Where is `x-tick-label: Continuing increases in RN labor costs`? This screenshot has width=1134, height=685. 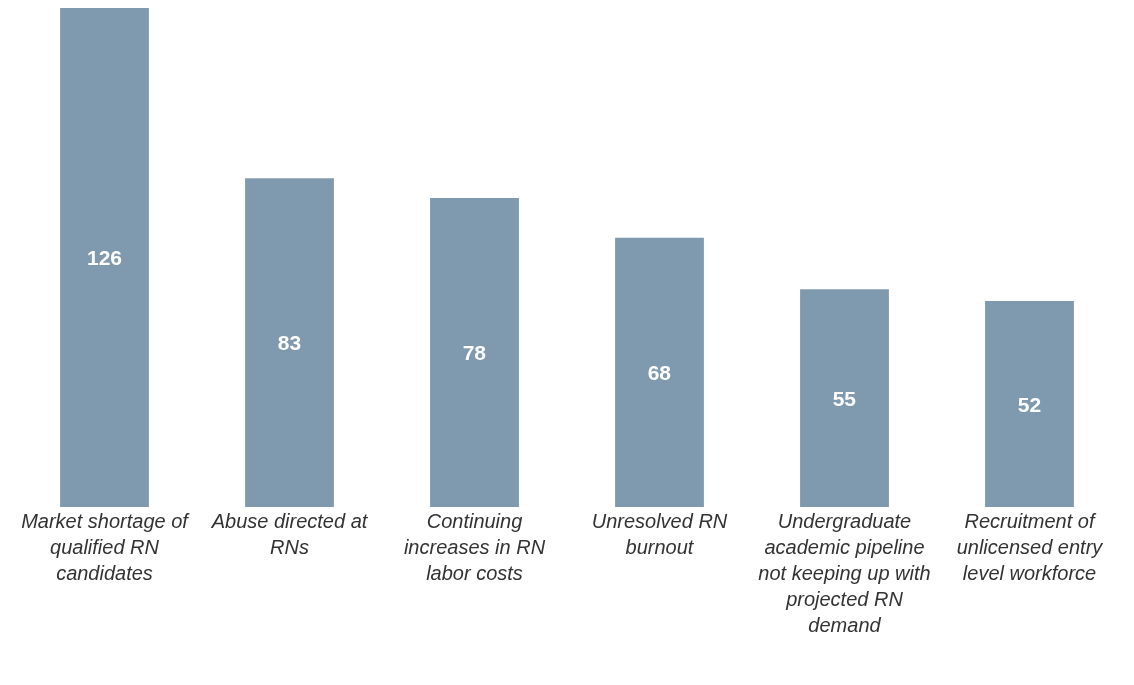
x-tick-label: Continuing increases in RN labor costs is located at coordinates (474, 547).